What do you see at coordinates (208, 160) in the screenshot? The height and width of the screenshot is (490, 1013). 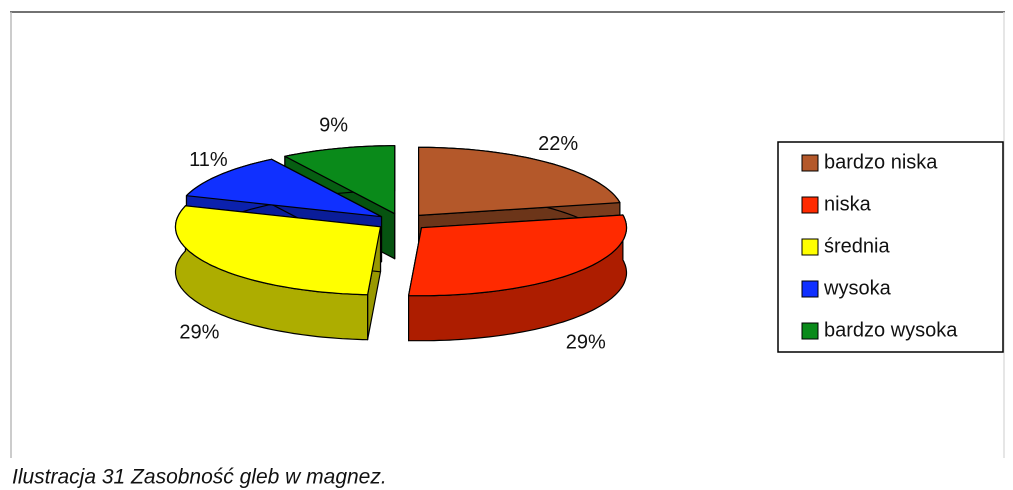 I see `data-label: 11%` at bounding box center [208, 160].